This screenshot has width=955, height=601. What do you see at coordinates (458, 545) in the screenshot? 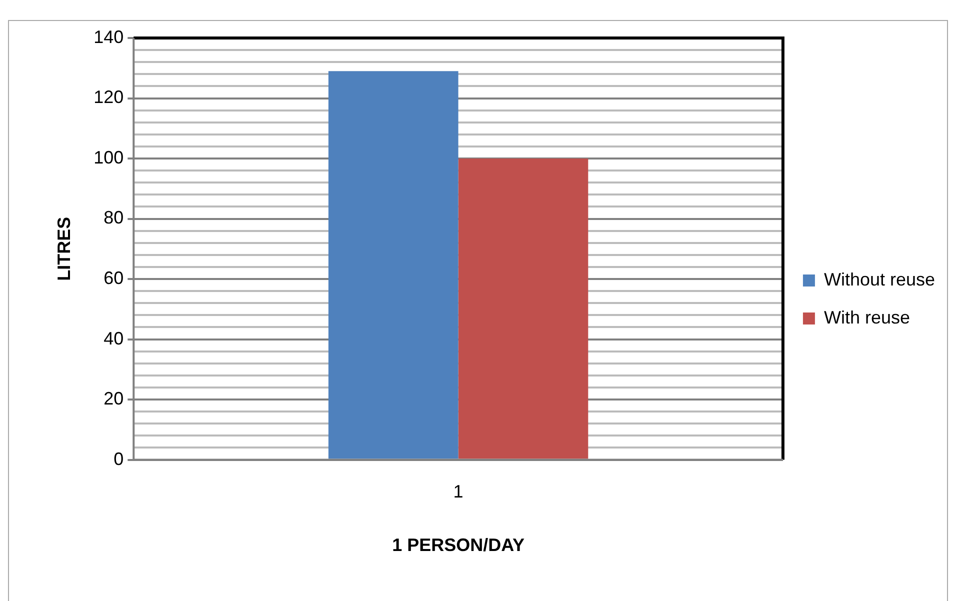
I see `x-axis-title: 1 PERSON/DAY` at bounding box center [458, 545].